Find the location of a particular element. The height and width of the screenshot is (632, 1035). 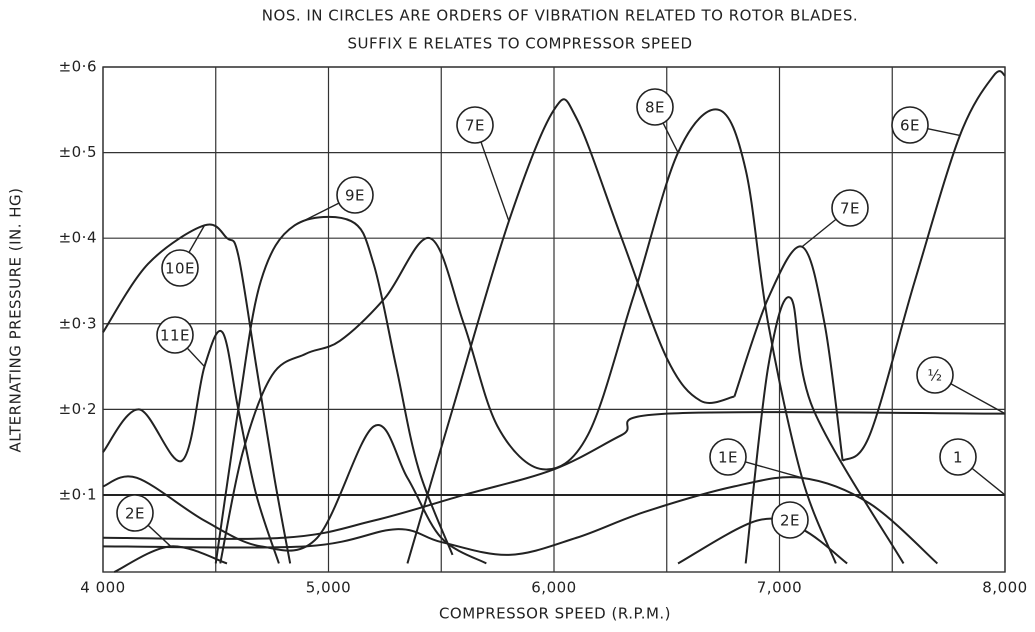

curve-label: 8E is located at coordinates (655, 108).